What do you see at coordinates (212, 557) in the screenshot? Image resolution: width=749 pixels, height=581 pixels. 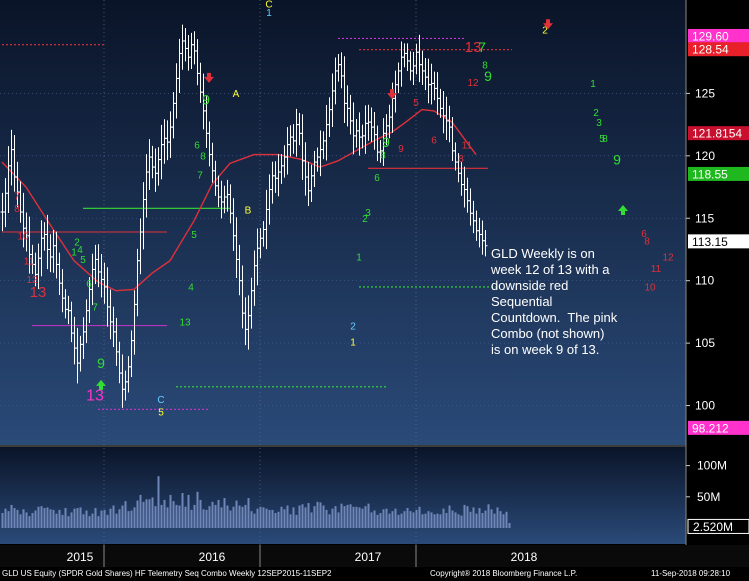 I see `year-label: 2016` at bounding box center [212, 557].